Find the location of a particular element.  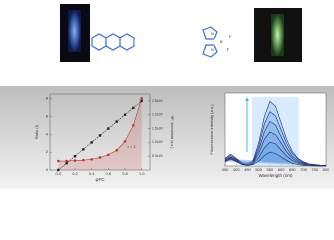

x-tick-label: 450 is located at coordinates (247, 169).